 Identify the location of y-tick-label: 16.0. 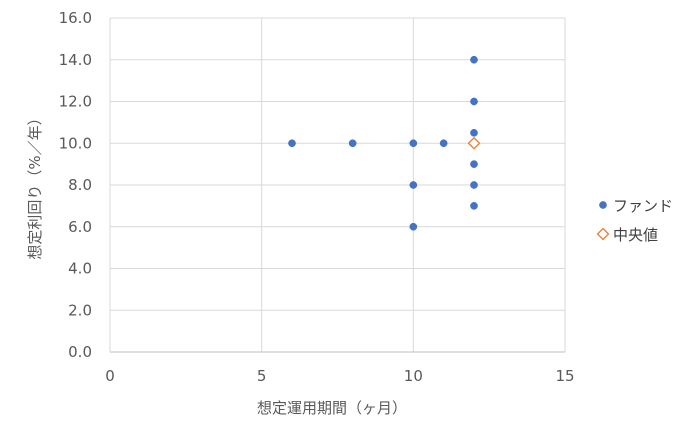
(75, 18).